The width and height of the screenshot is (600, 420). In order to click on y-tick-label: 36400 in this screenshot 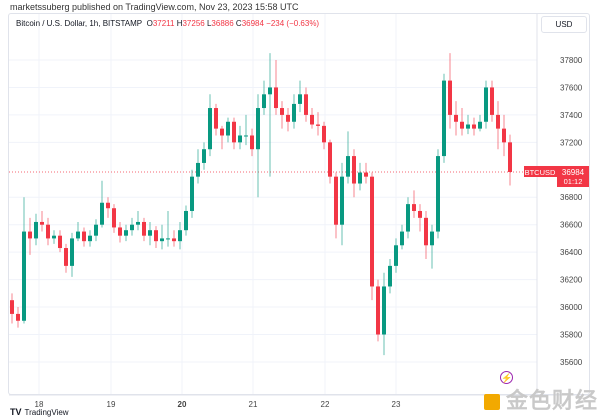, I will do `click(571, 252)`.